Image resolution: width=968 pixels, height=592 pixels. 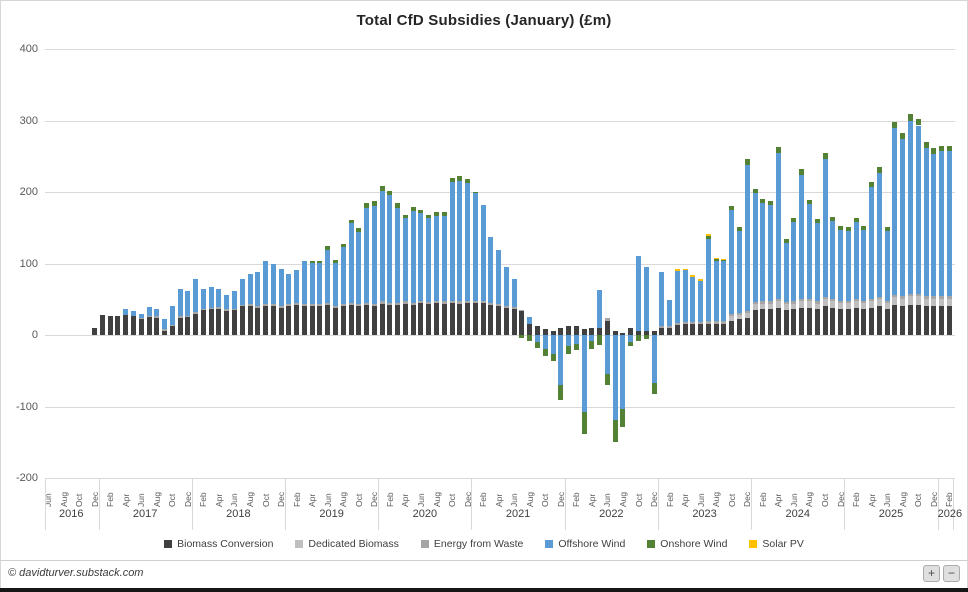 What do you see at coordinates (218, 544) in the screenshot?
I see `legend-item-biomass_conversion: Biomass Conversion` at bounding box center [218, 544].